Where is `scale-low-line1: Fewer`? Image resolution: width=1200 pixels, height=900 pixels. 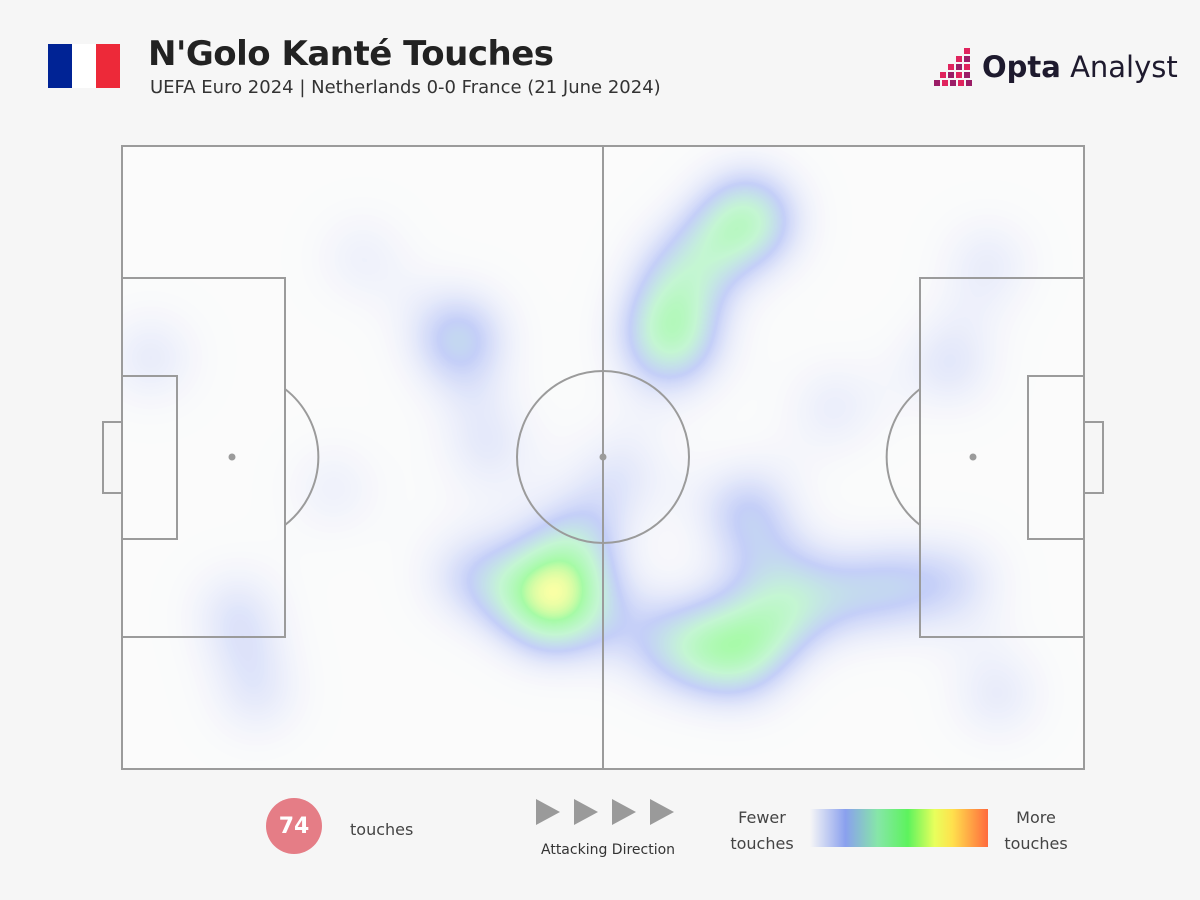
scale-low-line1: Fewer is located at coordinates (762, 817).